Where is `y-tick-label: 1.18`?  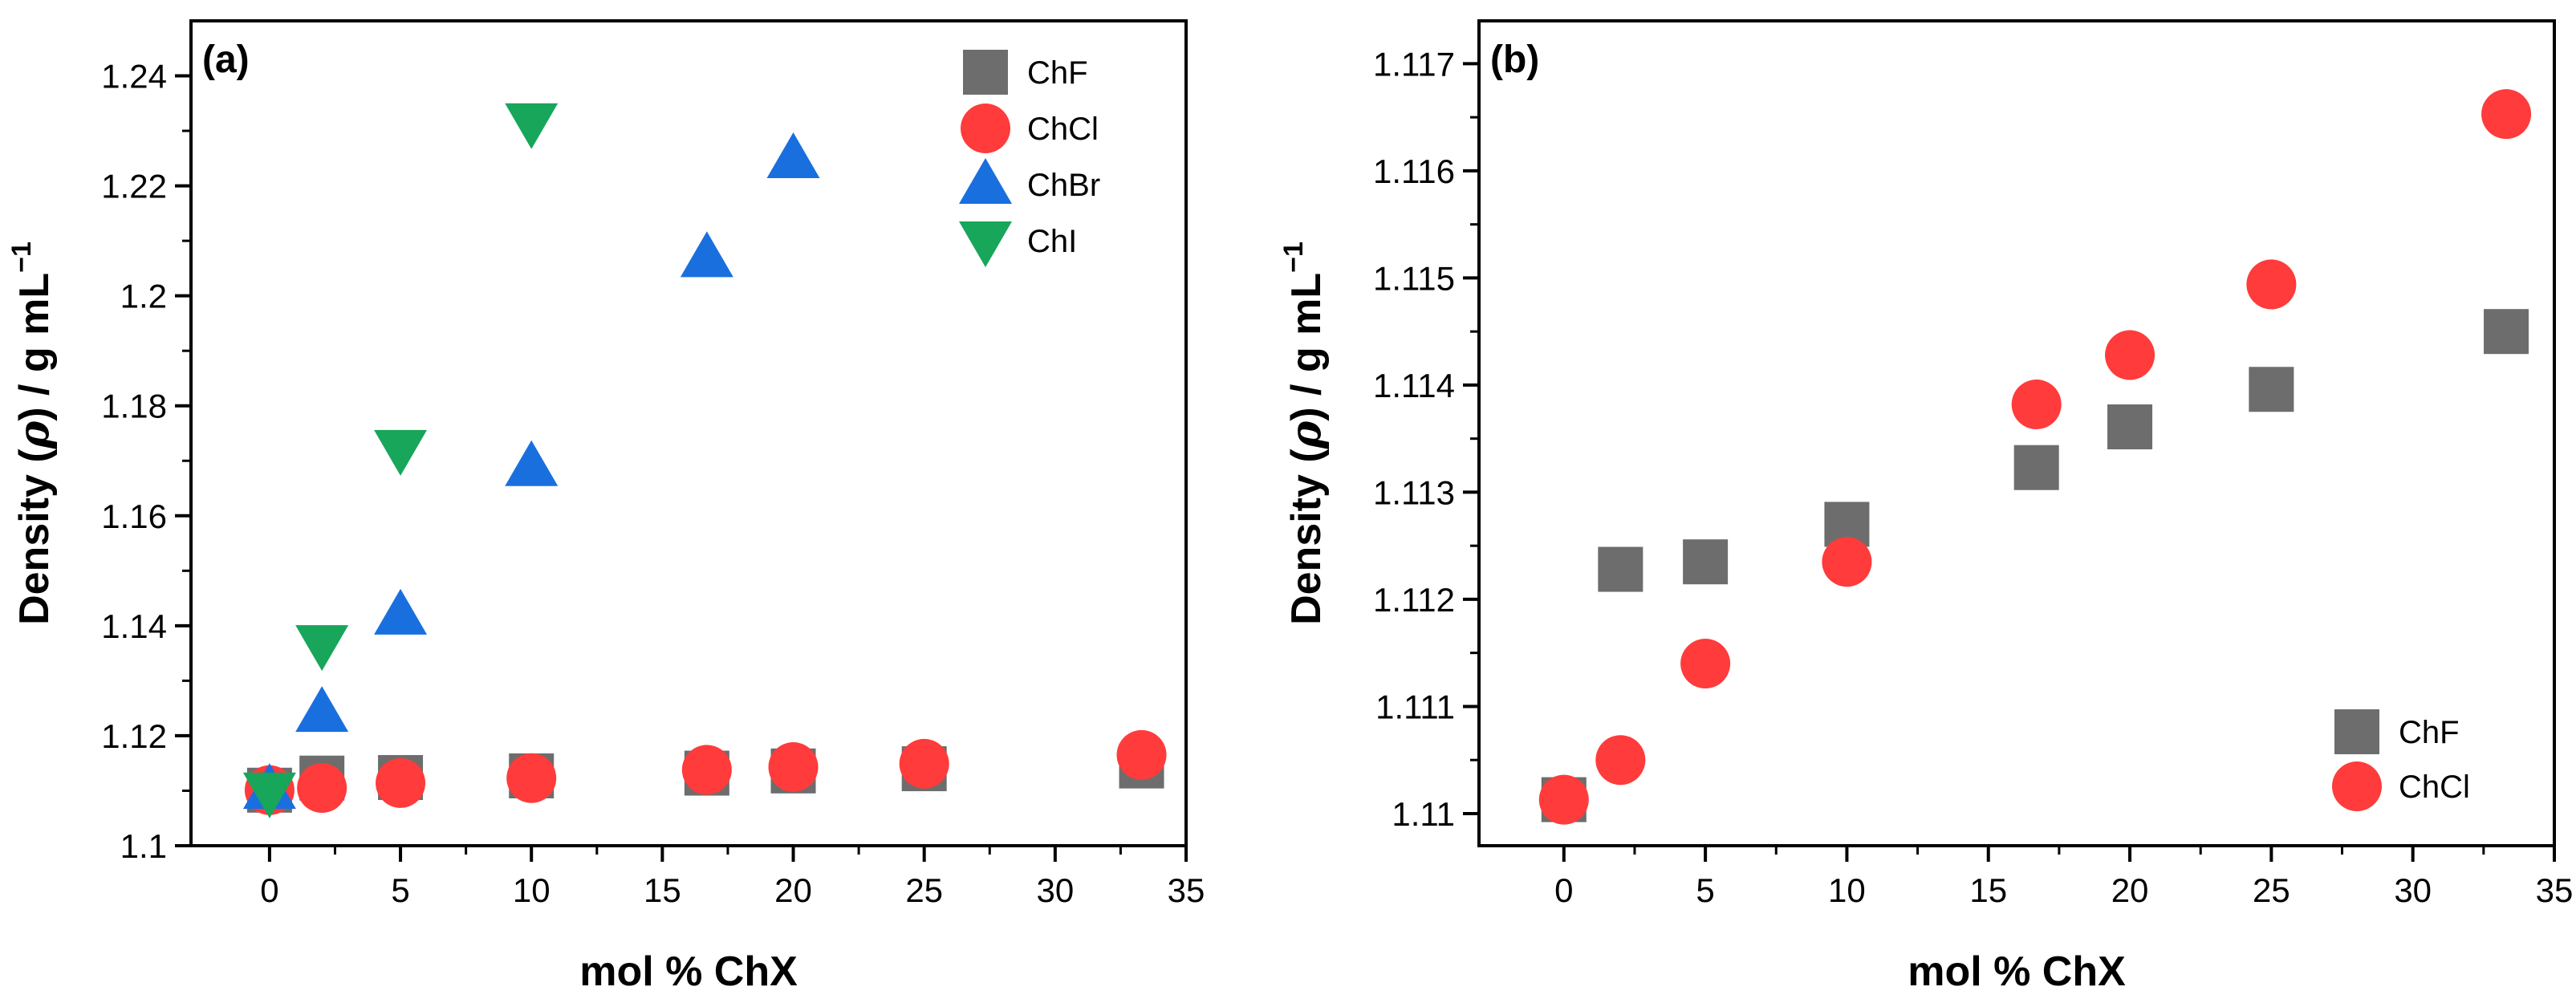 y-tick-label: 1.18 is located at coordinates (134, 406).